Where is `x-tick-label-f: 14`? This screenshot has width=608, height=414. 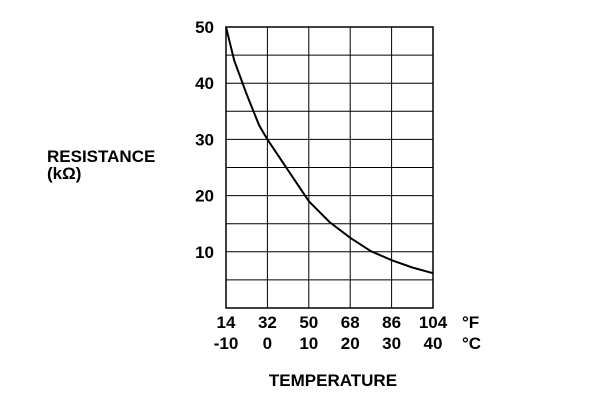
x-tick-label-f: 14 is located at coordinates (226, 322).